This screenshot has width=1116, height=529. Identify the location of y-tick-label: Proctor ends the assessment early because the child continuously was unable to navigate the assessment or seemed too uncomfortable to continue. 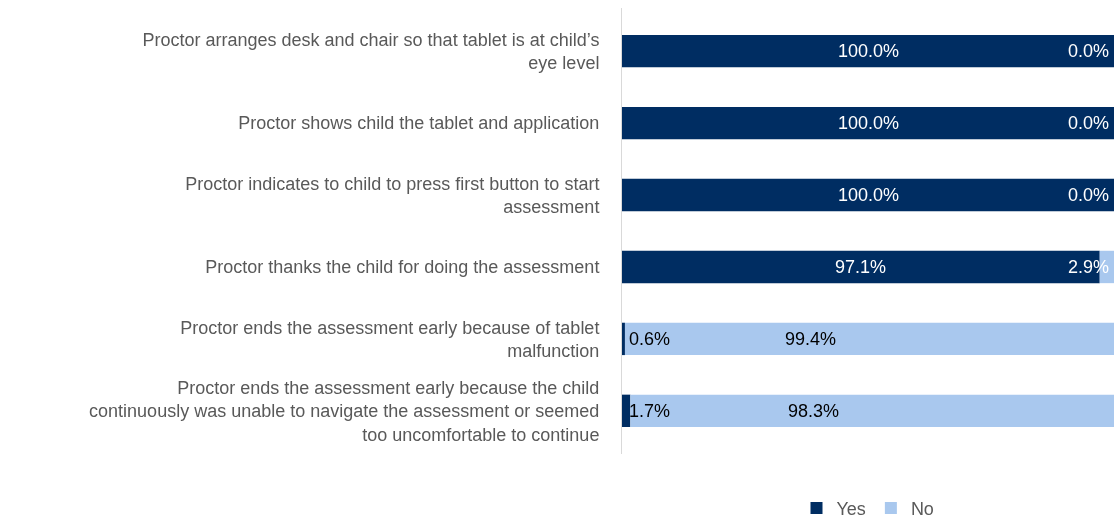
(344, 411).